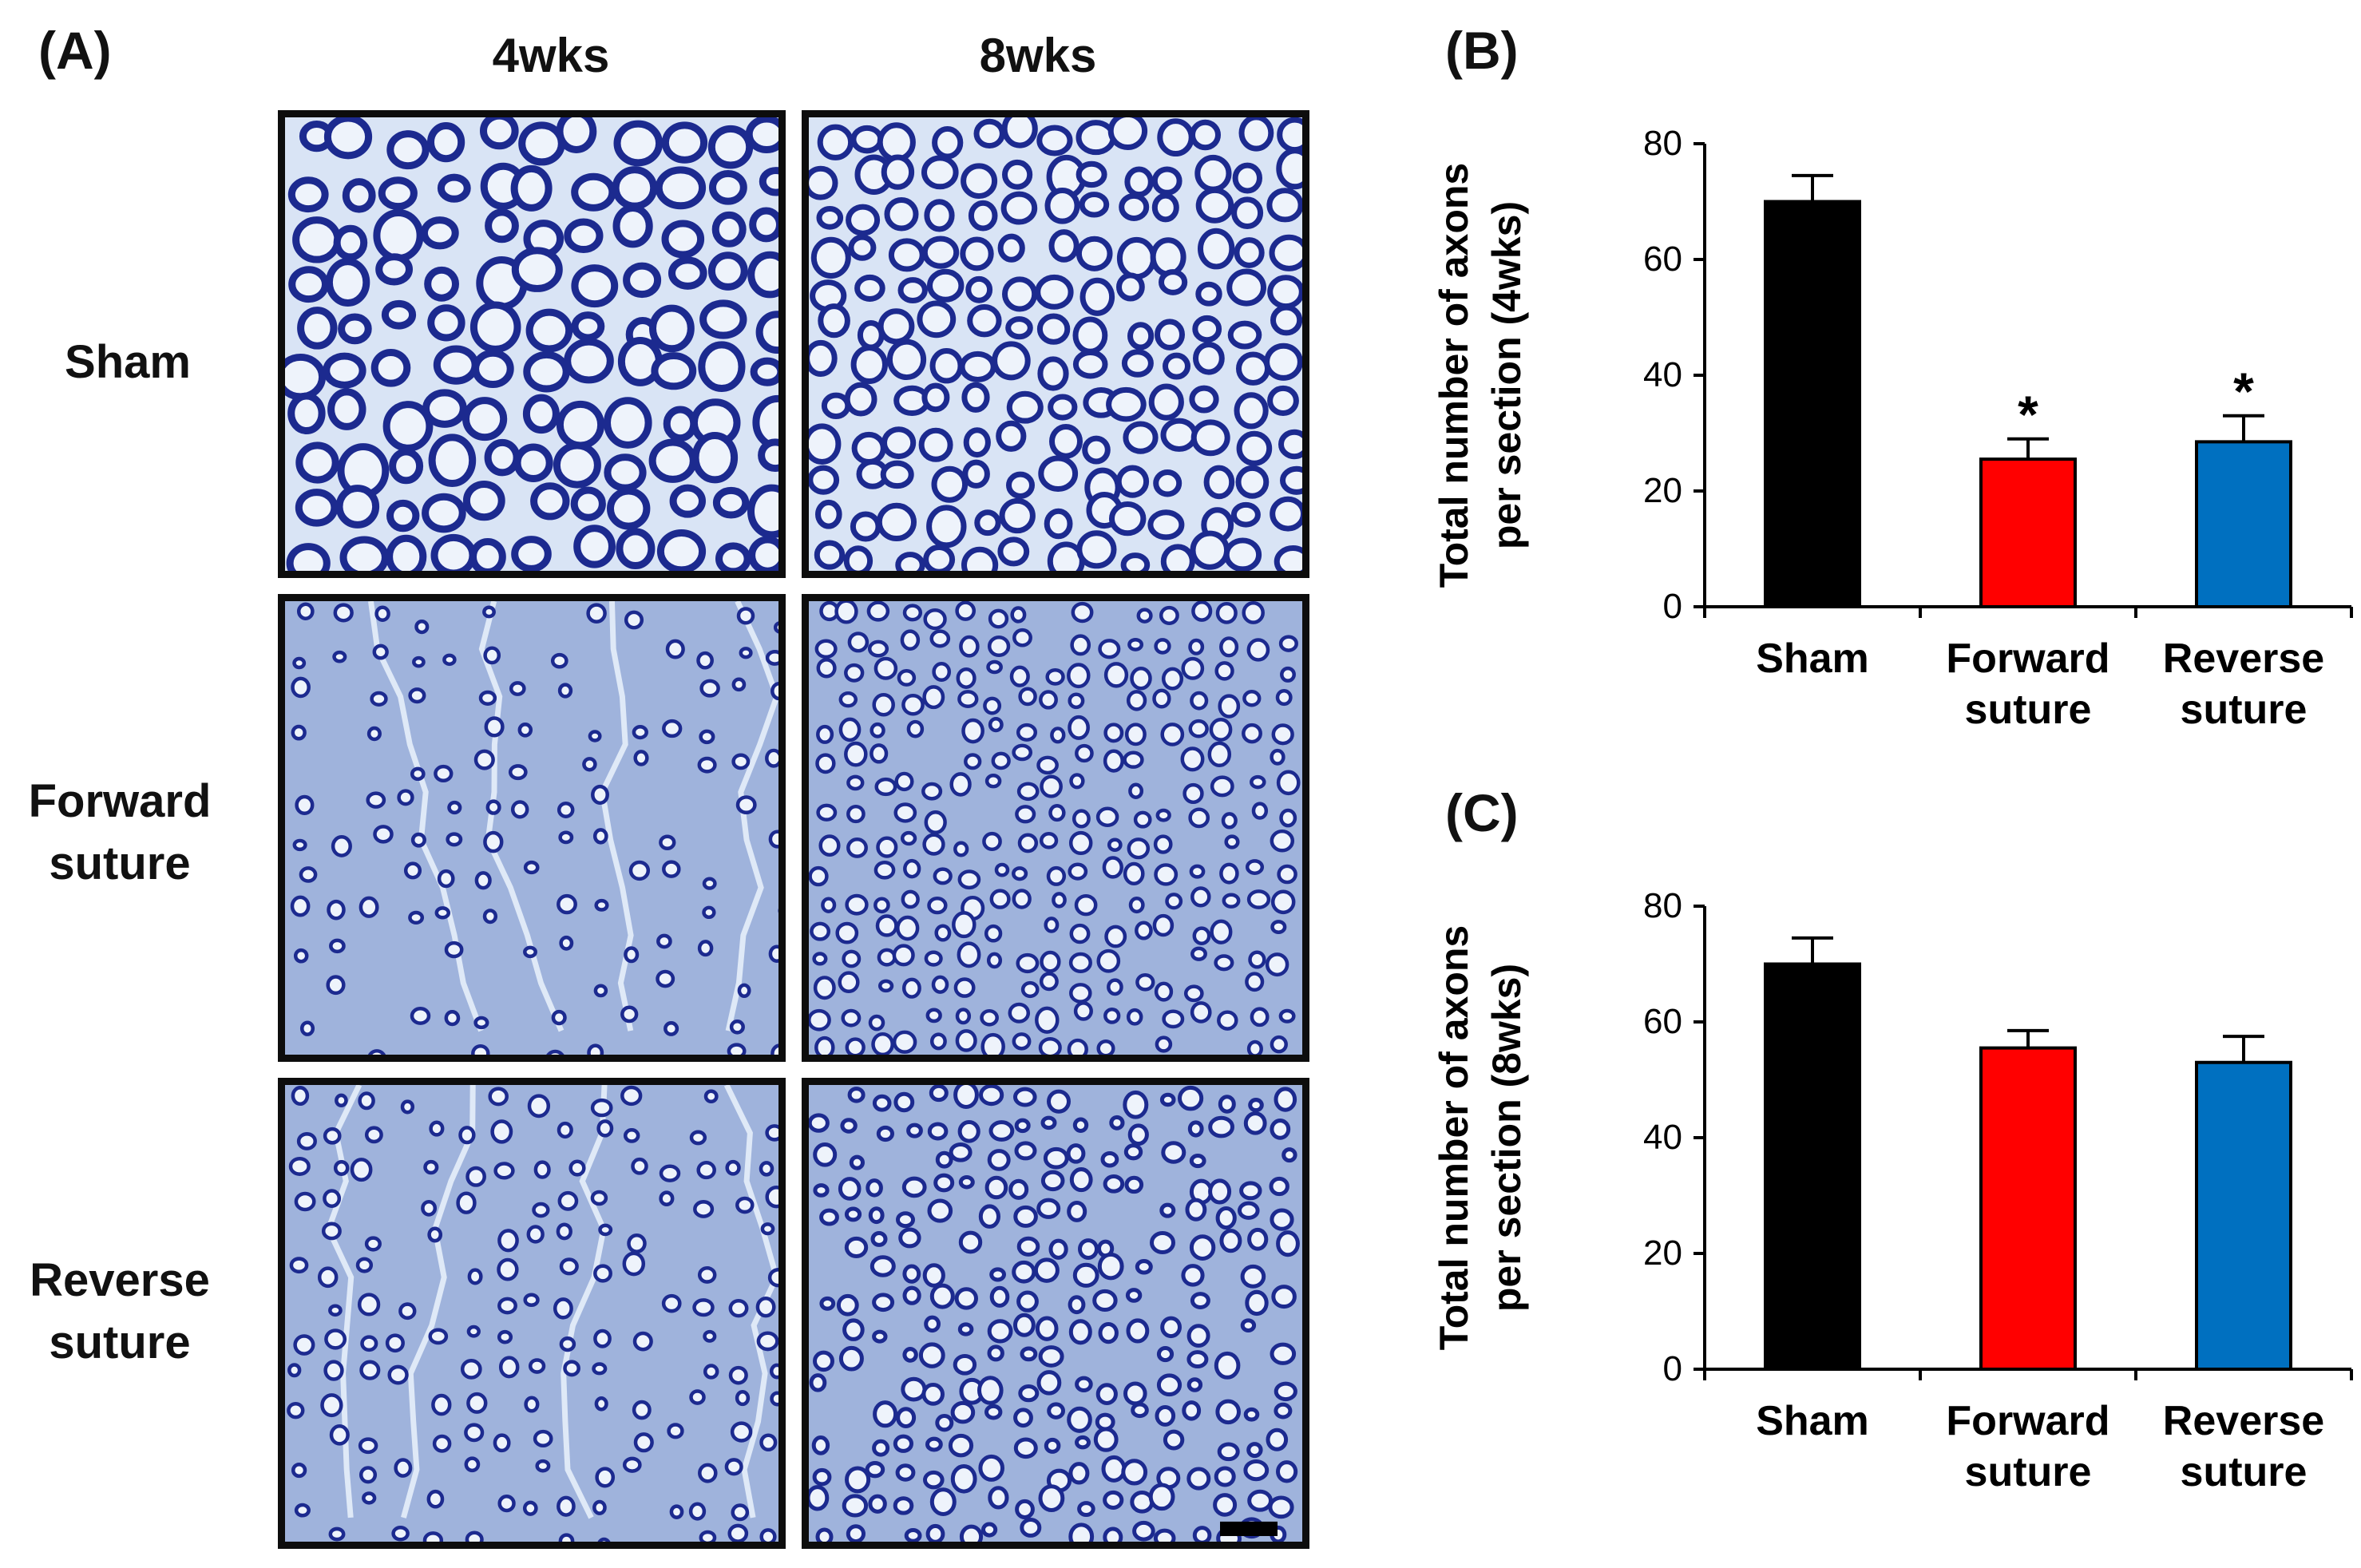 The image size is (2361, 1568). What do you see at coordinates (1662, 1253) in the screenshot?
I see `y-tick-label: 20` at bounding box center [1662, 1253].